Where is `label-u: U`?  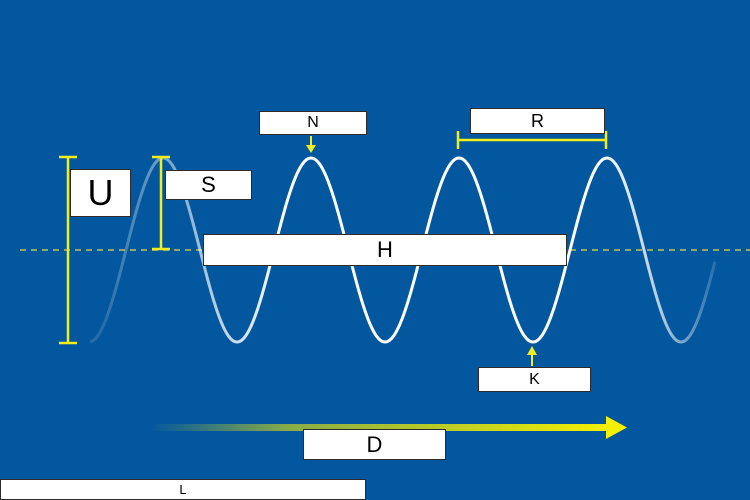 label-u: U is located at coordinates (100, 193).